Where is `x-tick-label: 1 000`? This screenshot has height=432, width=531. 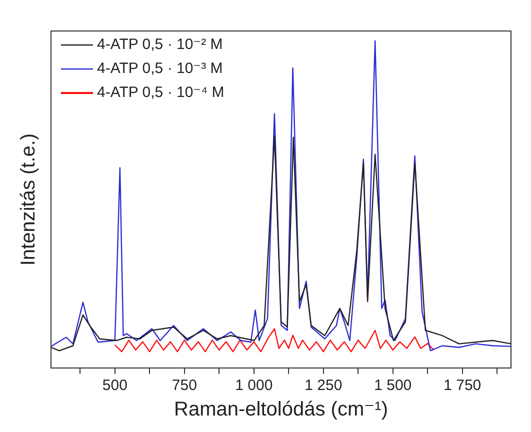 x-tick-label: 1 000 is located at coordinates (254, 385).